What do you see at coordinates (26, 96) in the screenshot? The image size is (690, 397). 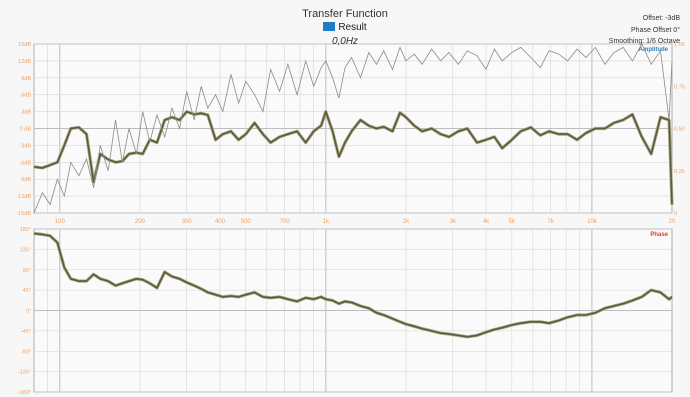 I see `y-tick-label: 6dB` at bounding box center [26, 96].